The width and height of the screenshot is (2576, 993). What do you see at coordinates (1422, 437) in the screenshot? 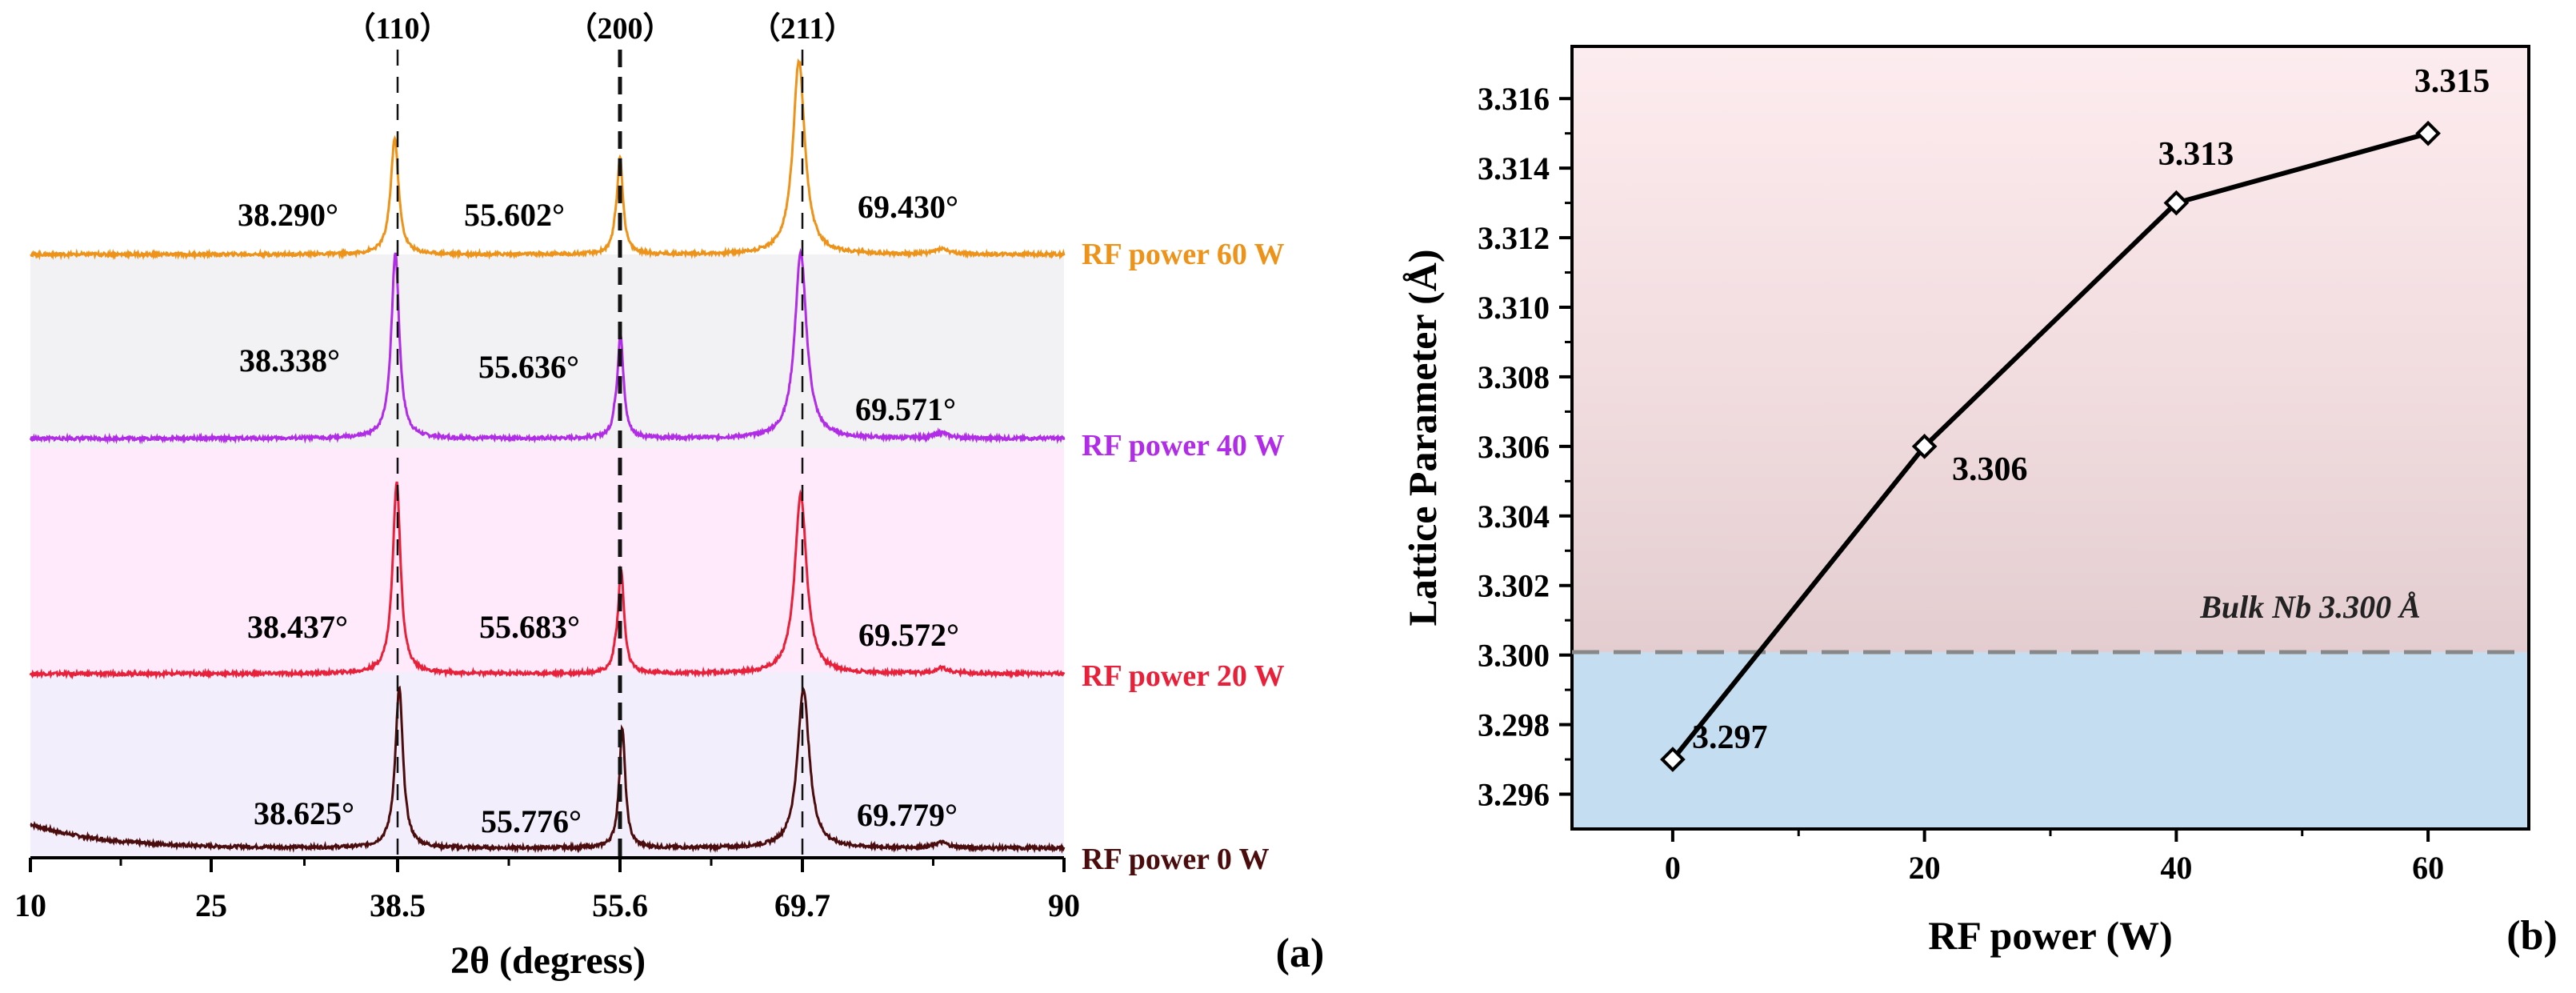
I see `y-axis-title: Lattice Parameter (Å)` at bounding box center [1422, 437].